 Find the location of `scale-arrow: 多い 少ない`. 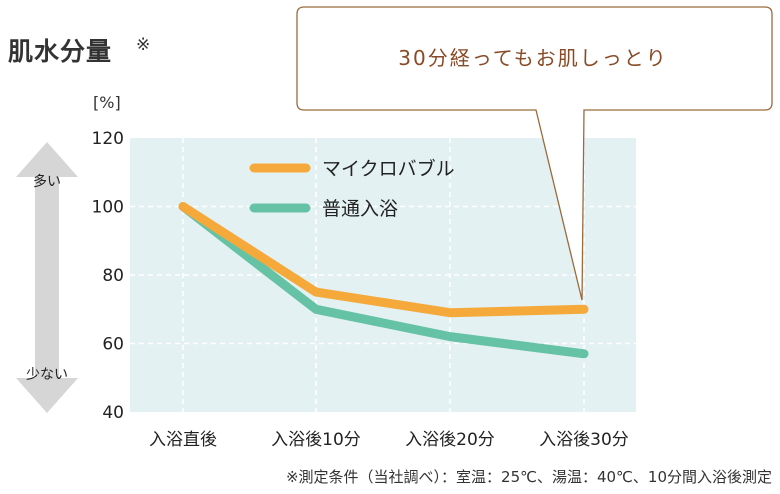

scale-arrow: 多い 少ない is located at coordinates (47, 277).